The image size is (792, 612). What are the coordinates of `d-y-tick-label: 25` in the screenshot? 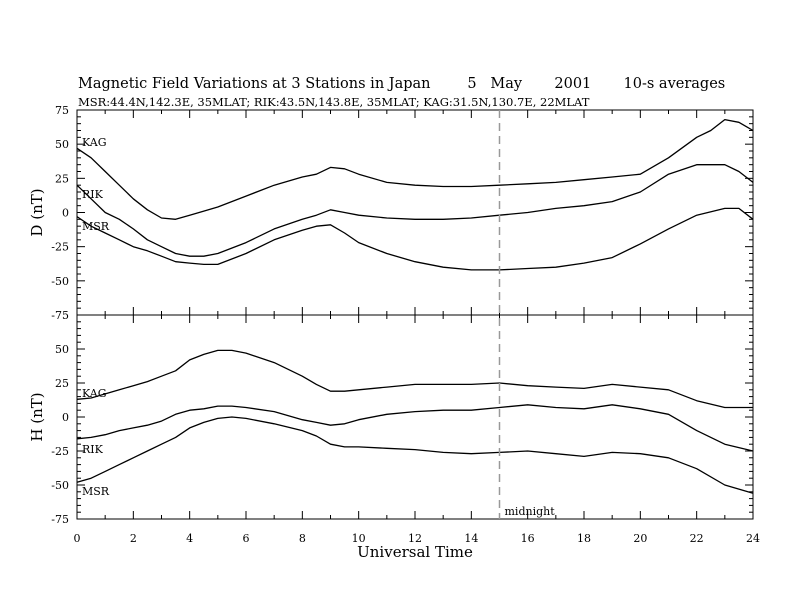 It's located at (62, 178).